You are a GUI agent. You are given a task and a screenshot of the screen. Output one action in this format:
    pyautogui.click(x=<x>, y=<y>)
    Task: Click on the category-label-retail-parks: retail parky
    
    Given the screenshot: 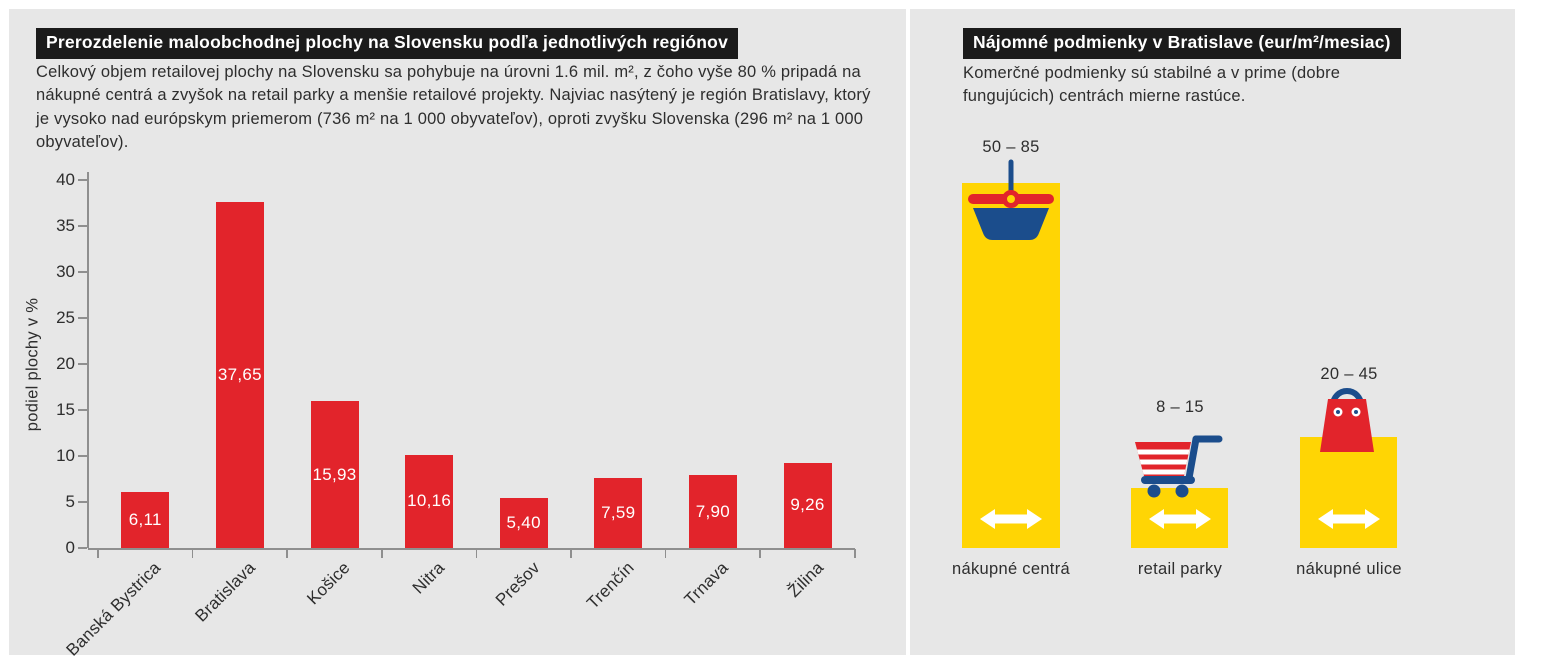 What is the action you would take?
    pyautogui.click(x=1180, y=569)
    